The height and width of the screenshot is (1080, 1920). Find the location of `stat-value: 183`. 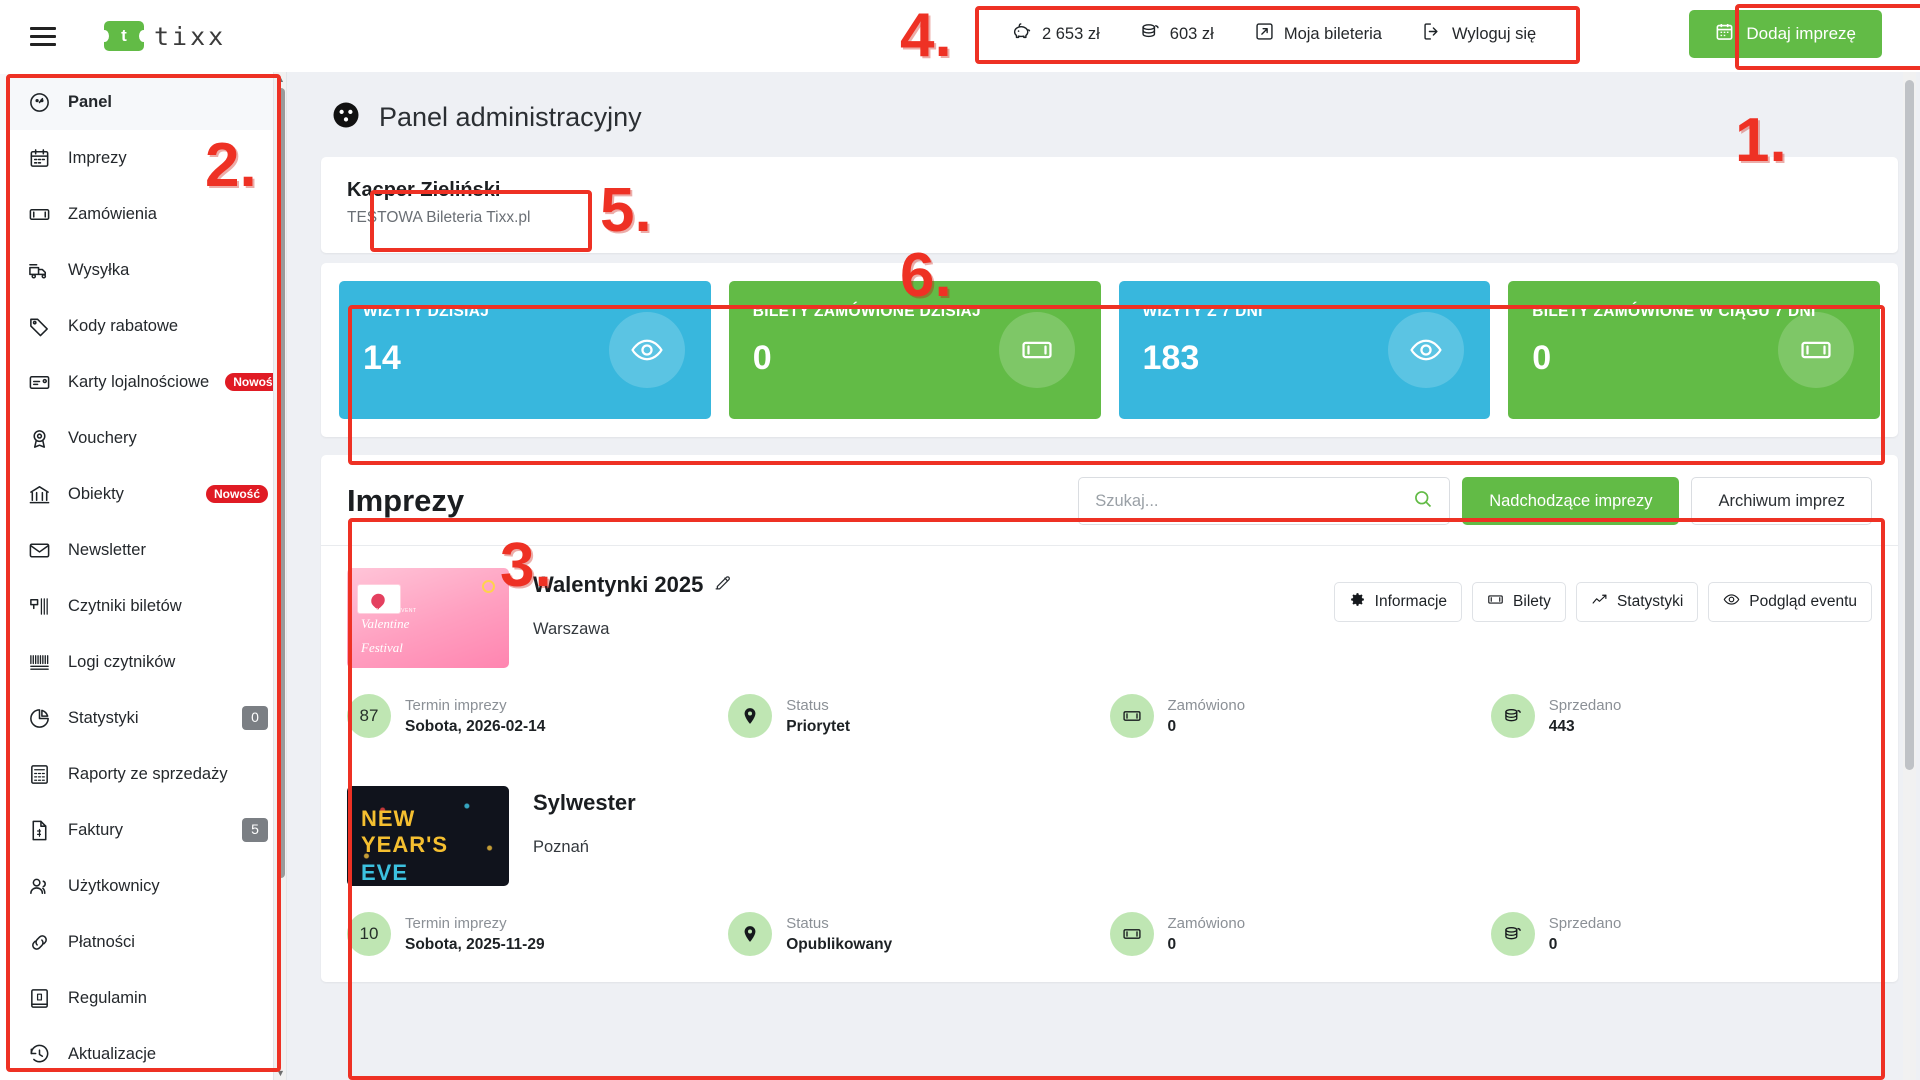

stat-value: 183 is located at coordinates (1171, 358).